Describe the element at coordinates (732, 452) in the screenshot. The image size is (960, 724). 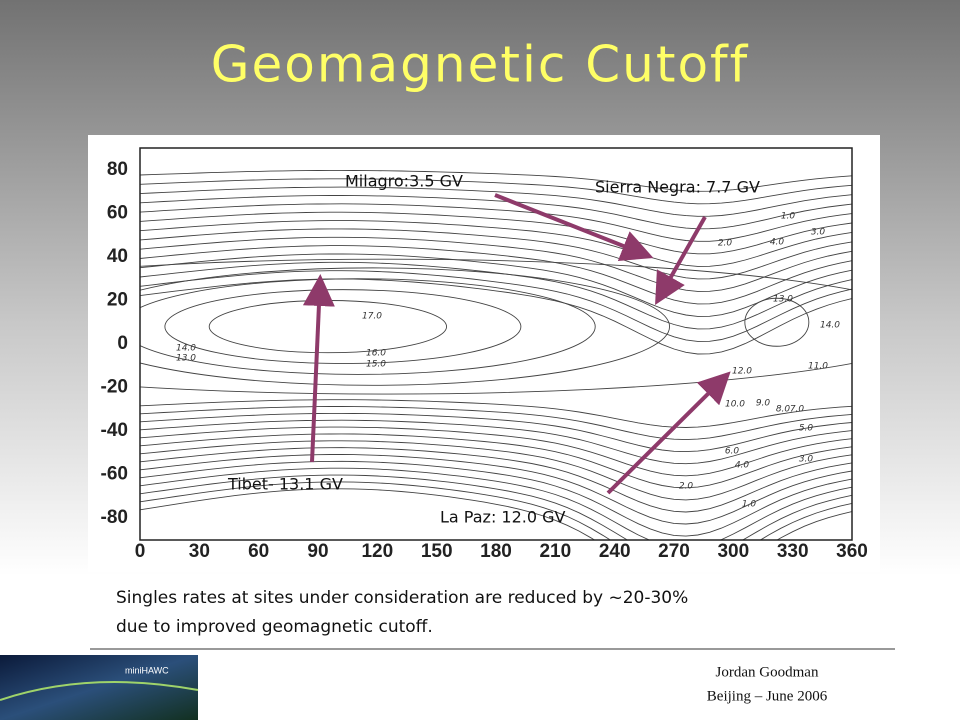
I see `contour-label: 6.0` at that location.